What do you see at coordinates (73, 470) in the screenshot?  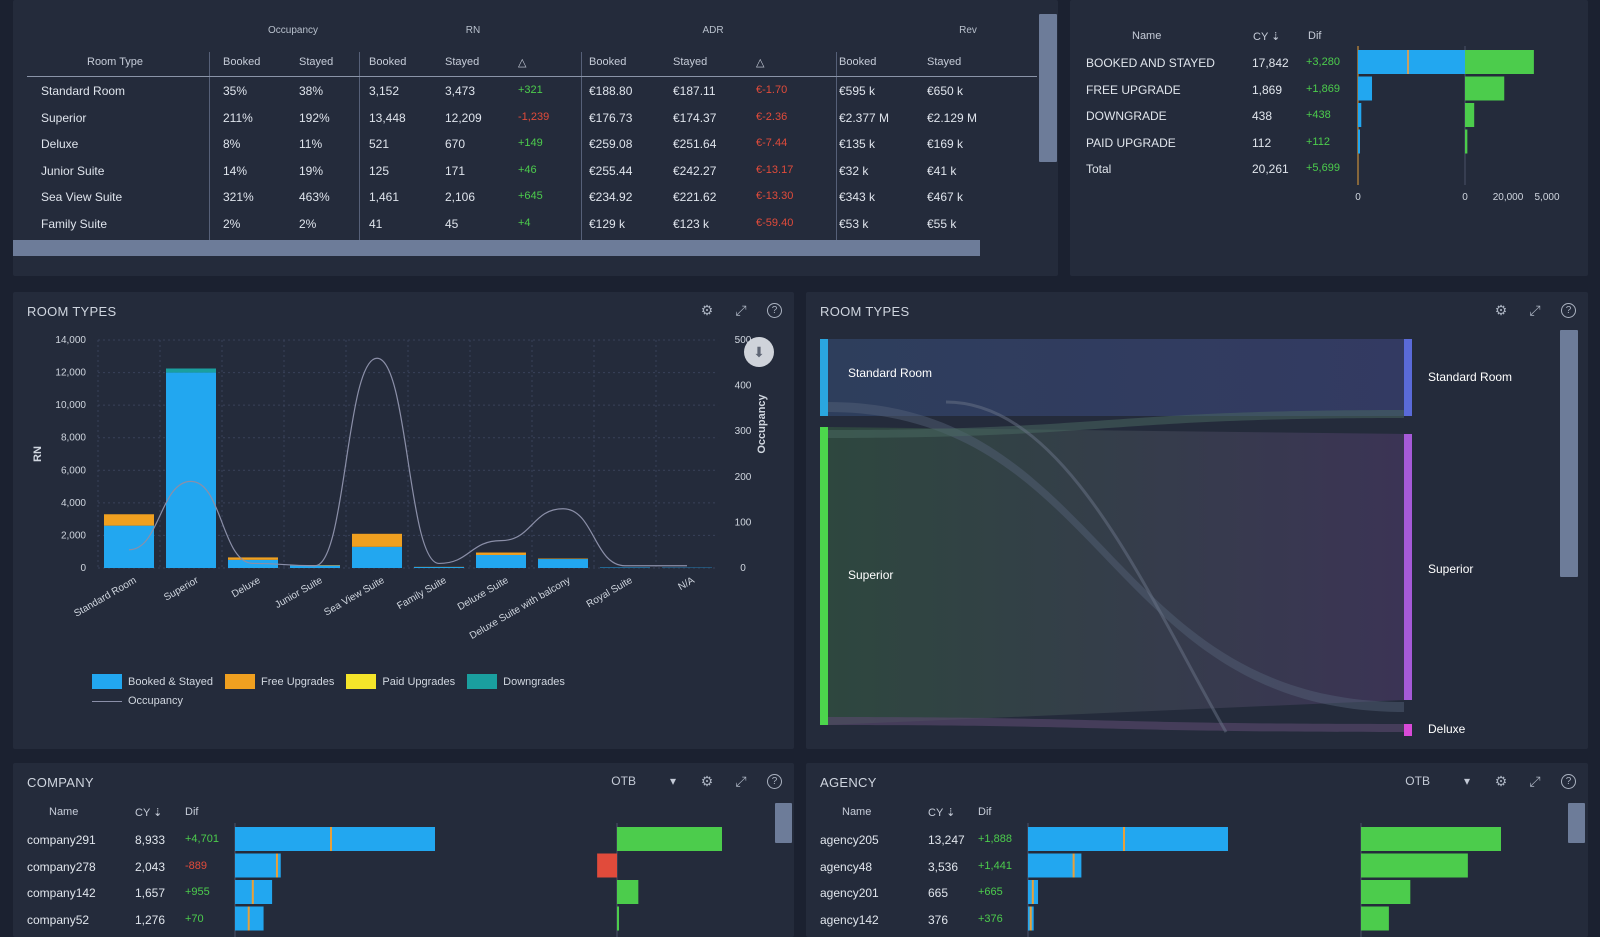 I see `y-tick-label: 6,000` at bounding box center [73, 470].